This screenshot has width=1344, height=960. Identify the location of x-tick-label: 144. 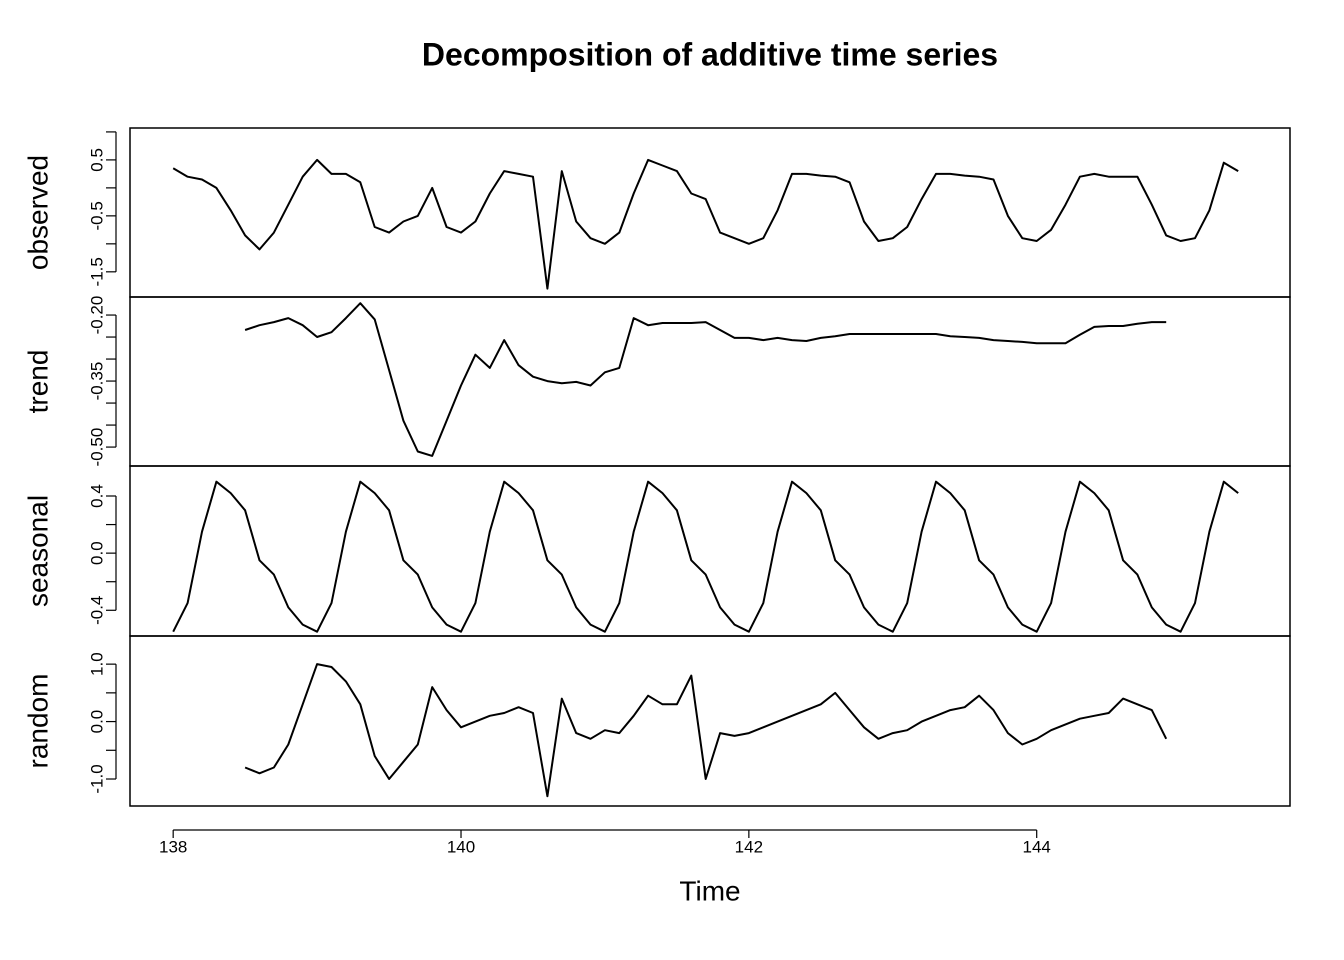
(1037, 846).